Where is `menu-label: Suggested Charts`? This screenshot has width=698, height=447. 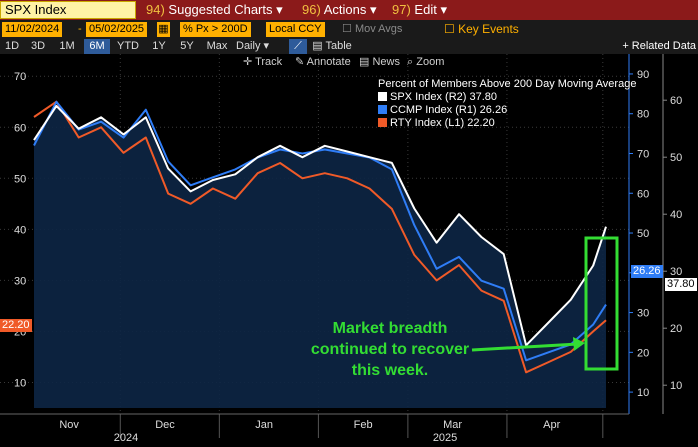 menu-label: Suggested Charts is located at coordinates (220, 9).